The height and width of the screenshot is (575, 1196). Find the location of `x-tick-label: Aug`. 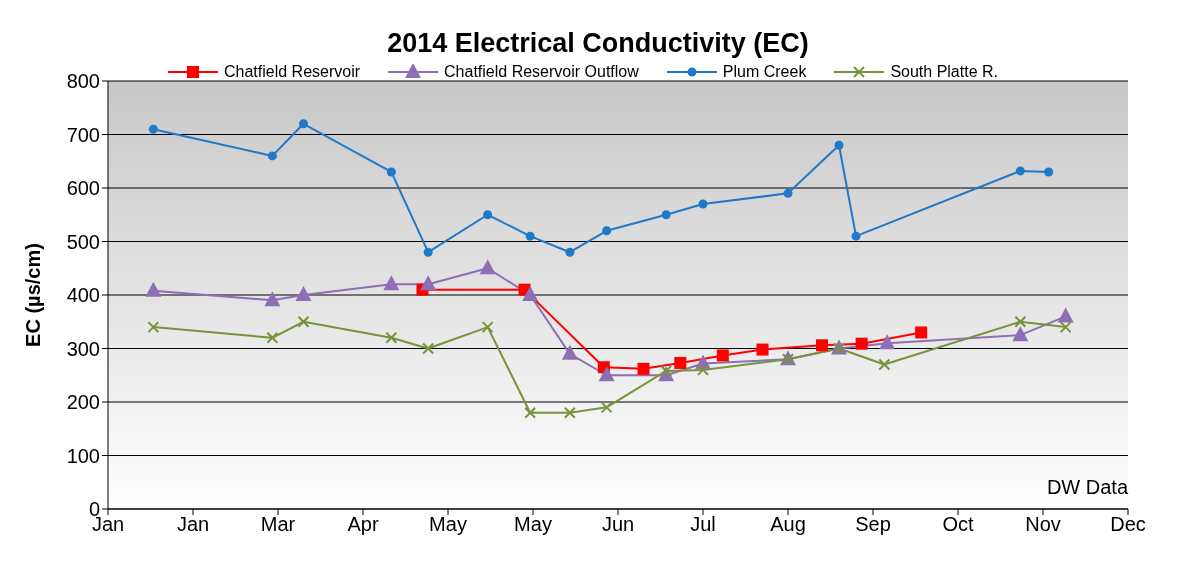

x-tick-label: Aug is located at coordinates (788, 524).